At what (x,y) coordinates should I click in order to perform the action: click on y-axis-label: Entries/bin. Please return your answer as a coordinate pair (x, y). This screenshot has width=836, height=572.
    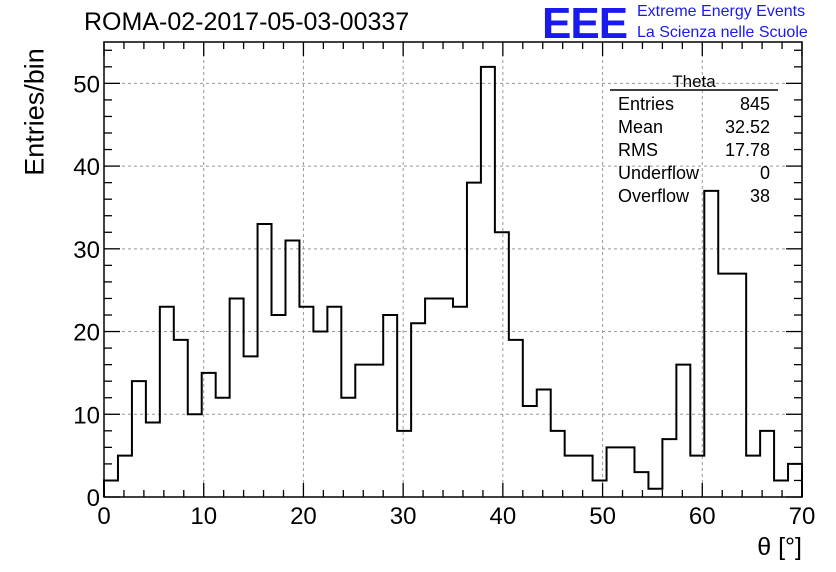
    Looking at the image, I should click on (34, 112).